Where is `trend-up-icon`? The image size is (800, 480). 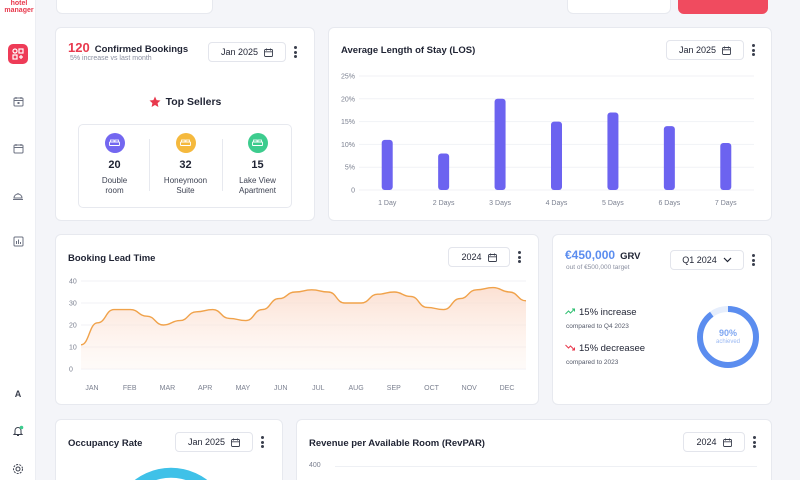
trend-up-icon is located at coordinates (570, 311).